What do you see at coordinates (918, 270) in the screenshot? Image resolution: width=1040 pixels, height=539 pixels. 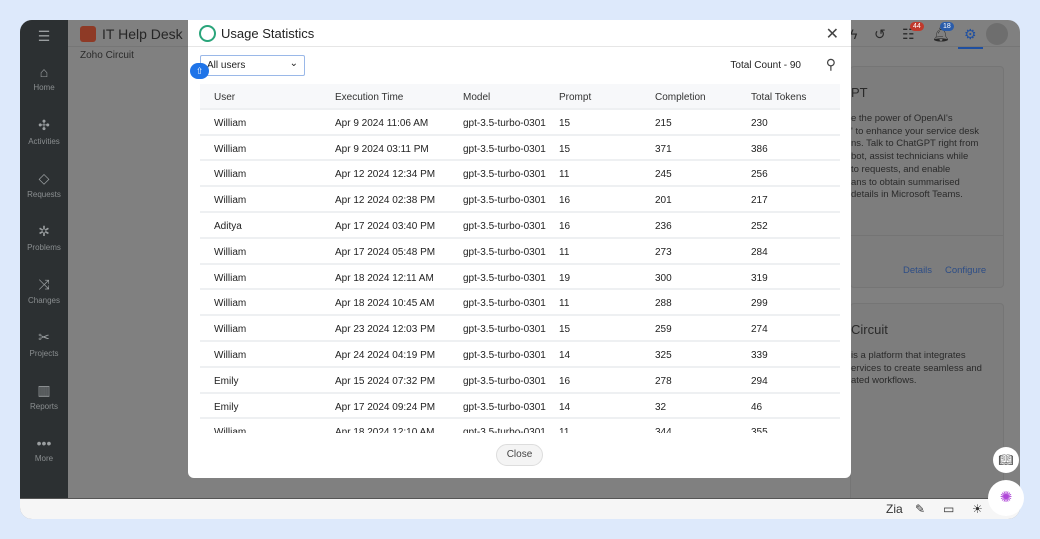 I see `details-link: Details` at bounding box center [918, 270].